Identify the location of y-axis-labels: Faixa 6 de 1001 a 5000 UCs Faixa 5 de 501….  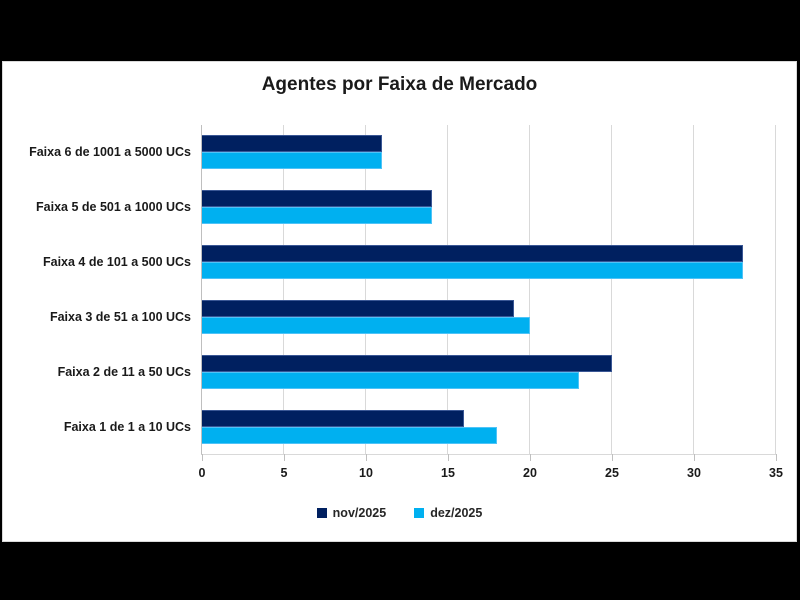
(97, 289).